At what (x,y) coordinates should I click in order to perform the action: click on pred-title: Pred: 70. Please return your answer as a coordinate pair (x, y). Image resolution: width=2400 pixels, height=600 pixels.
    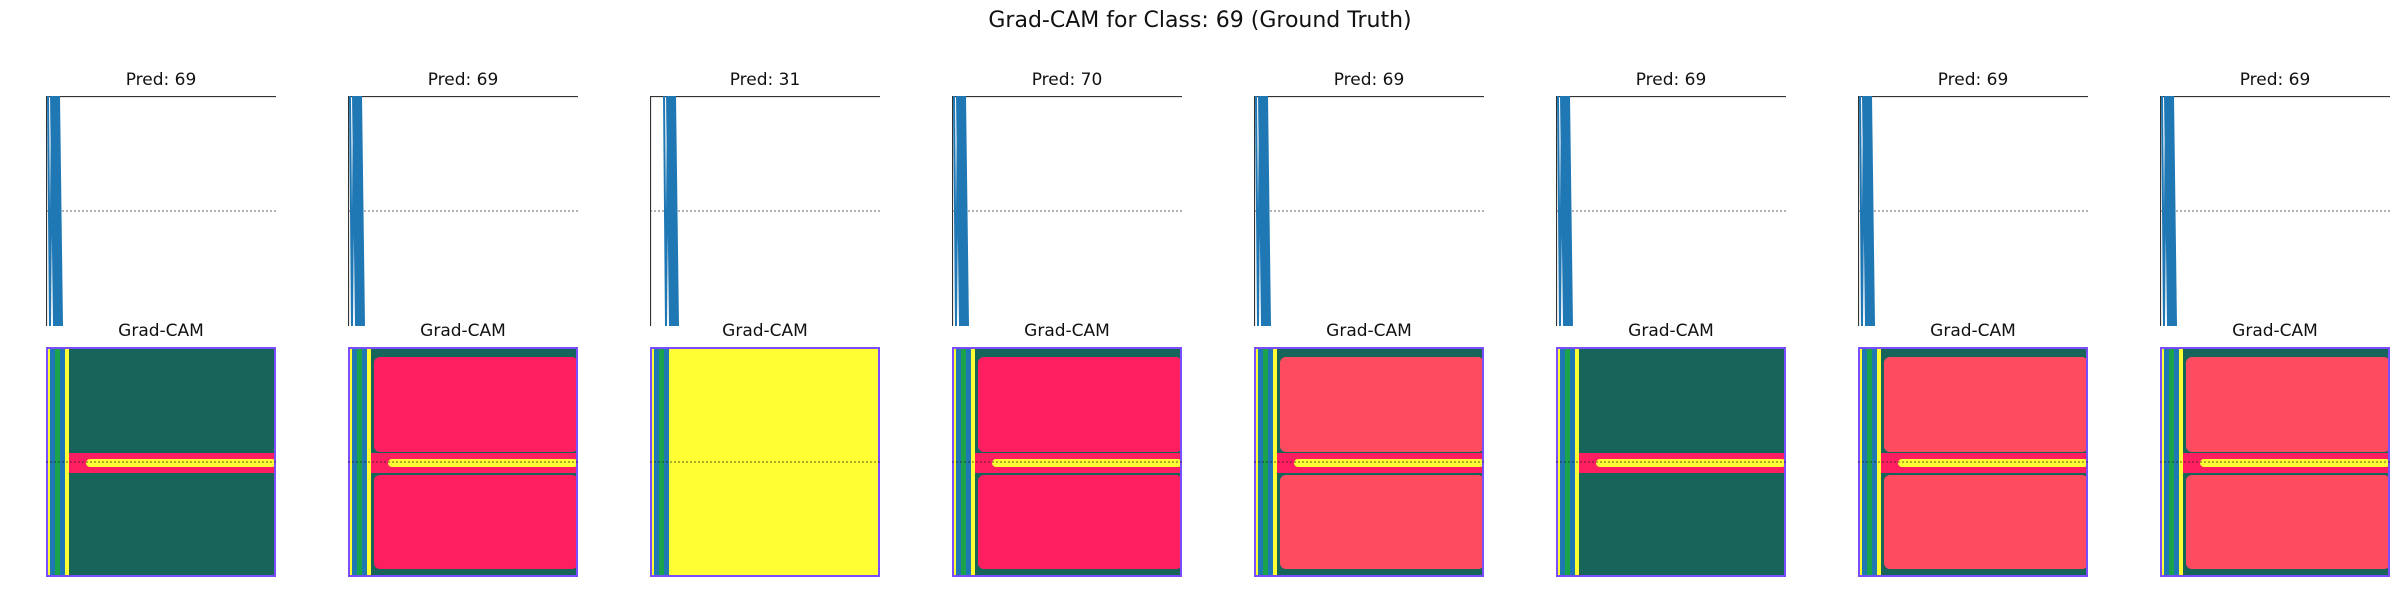
    Looking at the image, I should click on (1067, 80).